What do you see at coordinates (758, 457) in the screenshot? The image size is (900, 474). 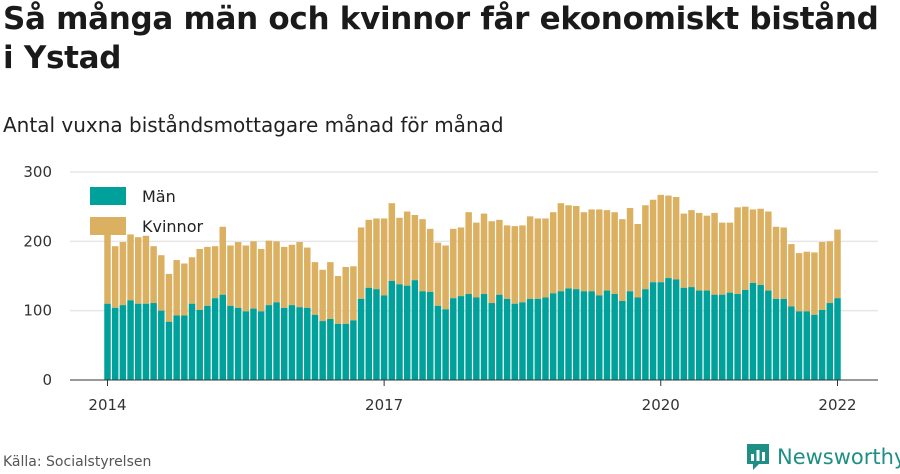 I see `bar-chart-logo-icon` at bounding box center [758, 457].